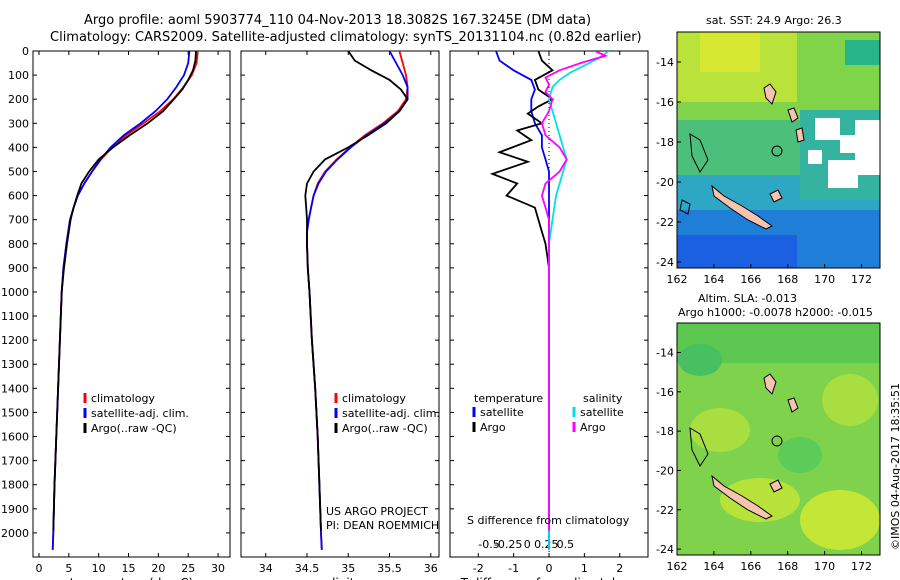 This screenshot has width=900, height=580. What do you see at coordinates (894, 466) in the screenshot?
I see `imos-stamp: ©IMOS 04-Aug-2017 18:35:51` at bounding box center [894, 466].